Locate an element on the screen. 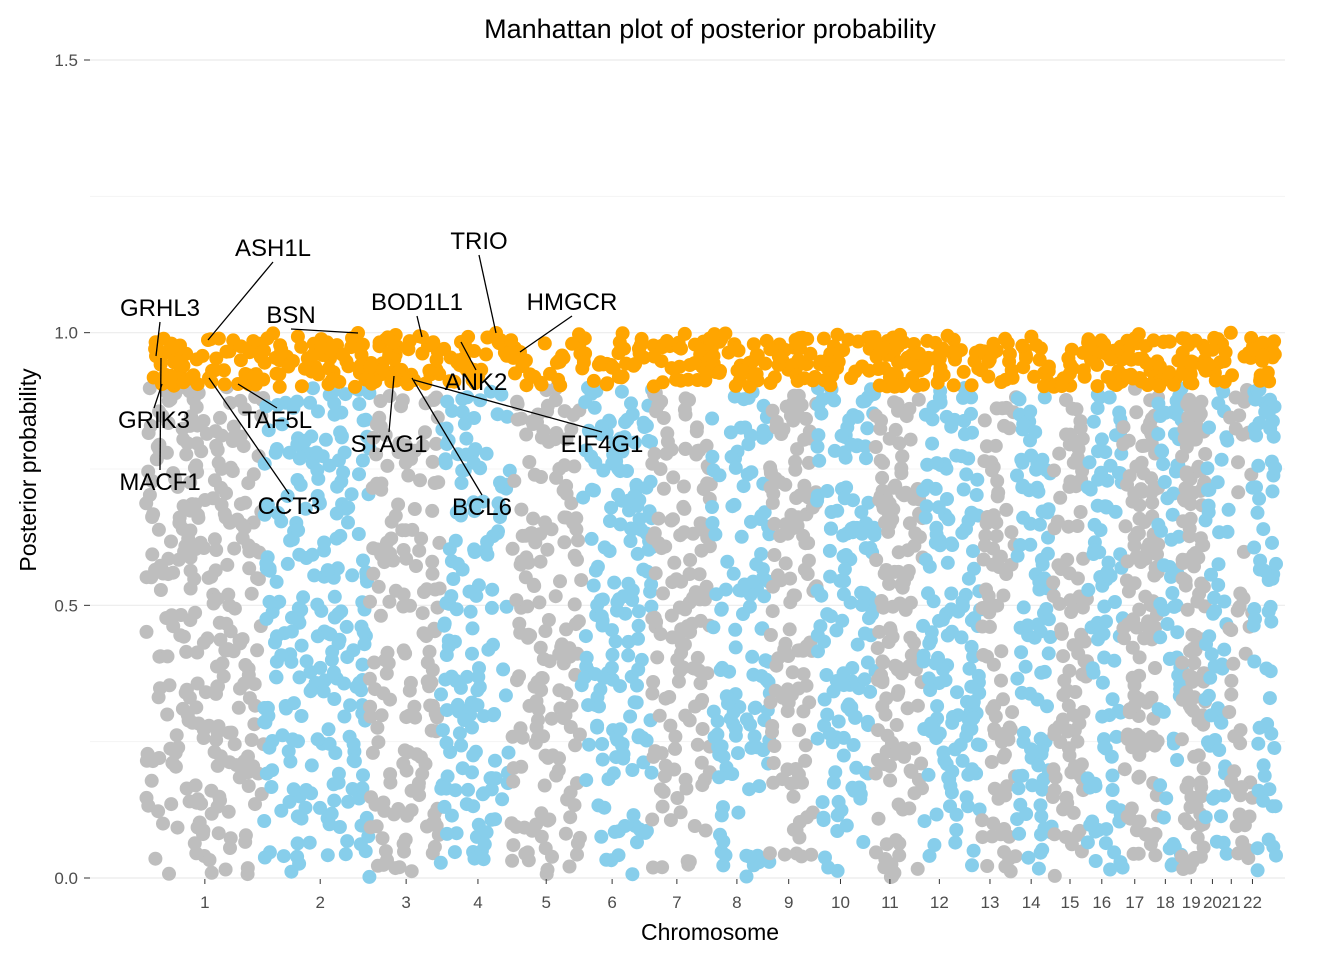  x-tick-label: 19 is located at coordinates (1191, 902).